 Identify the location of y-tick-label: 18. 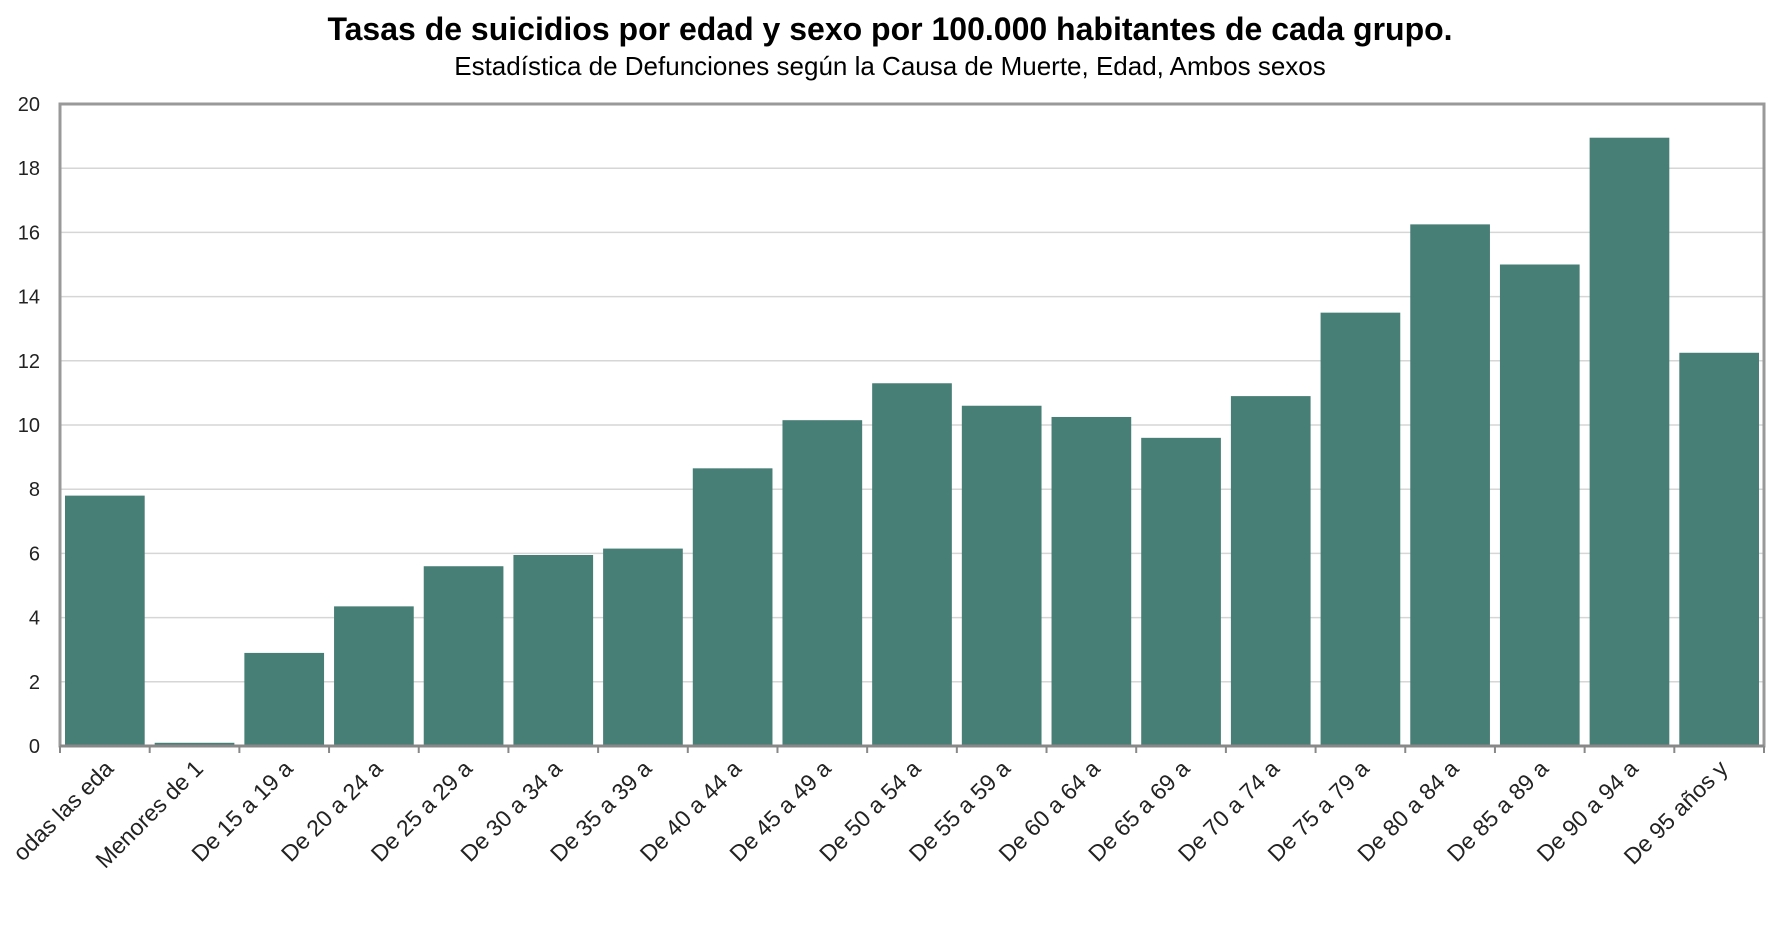
(29, 169).